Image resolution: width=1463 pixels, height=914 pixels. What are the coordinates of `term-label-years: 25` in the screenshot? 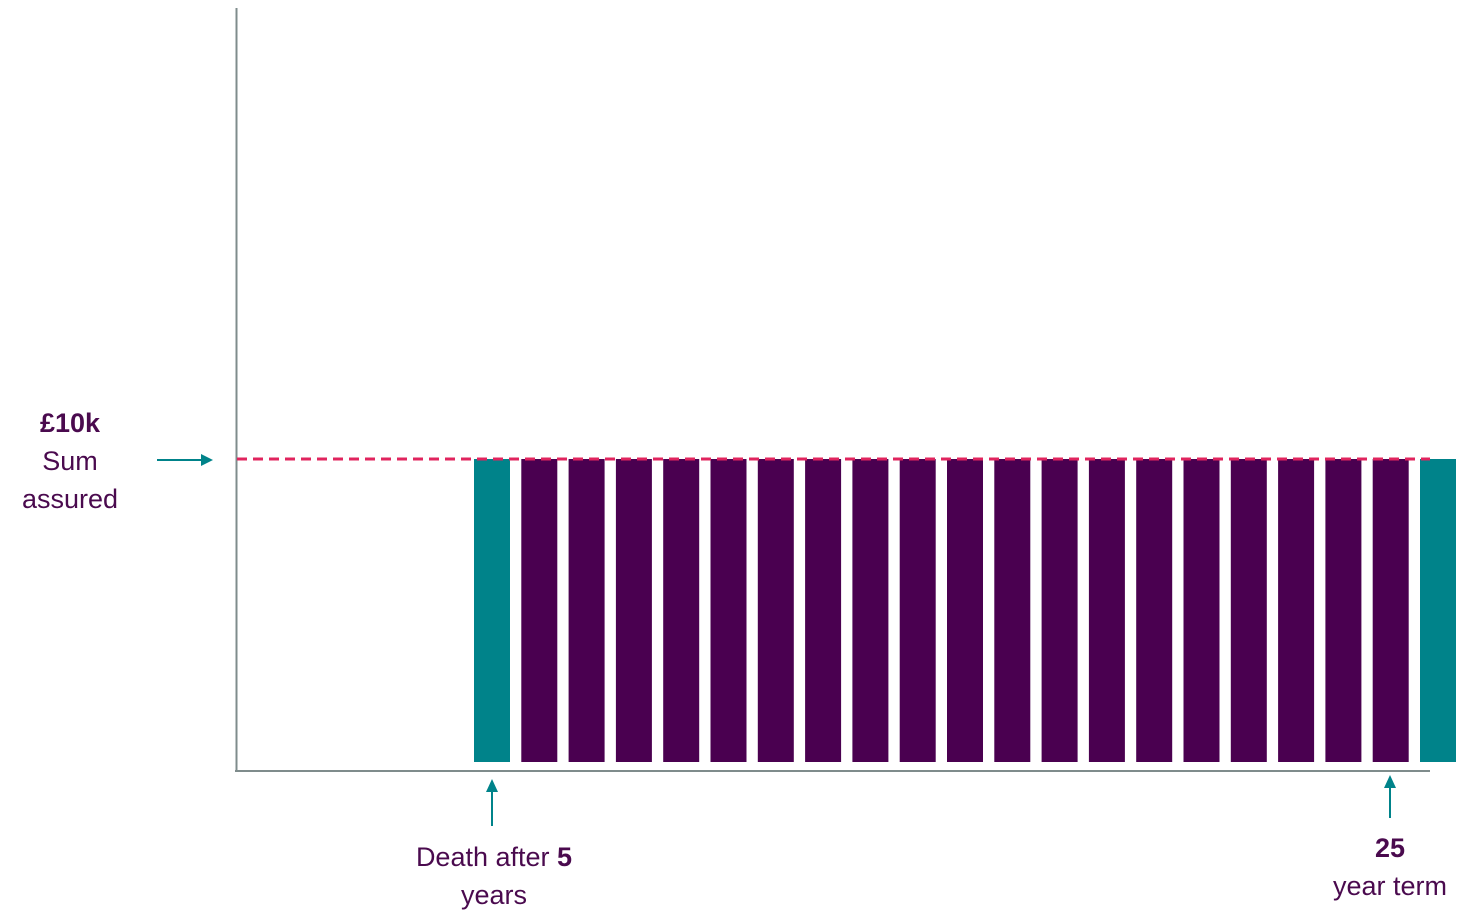 It's located at (1390, 848).